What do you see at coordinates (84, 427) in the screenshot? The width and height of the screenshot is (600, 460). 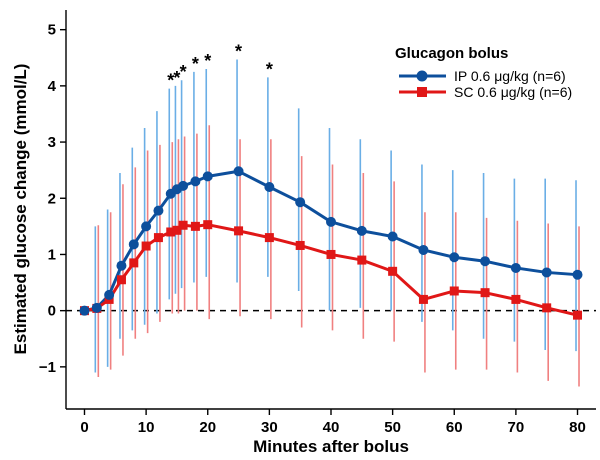 I see `x-tick-label: 0` at bounding box center [84, 427].